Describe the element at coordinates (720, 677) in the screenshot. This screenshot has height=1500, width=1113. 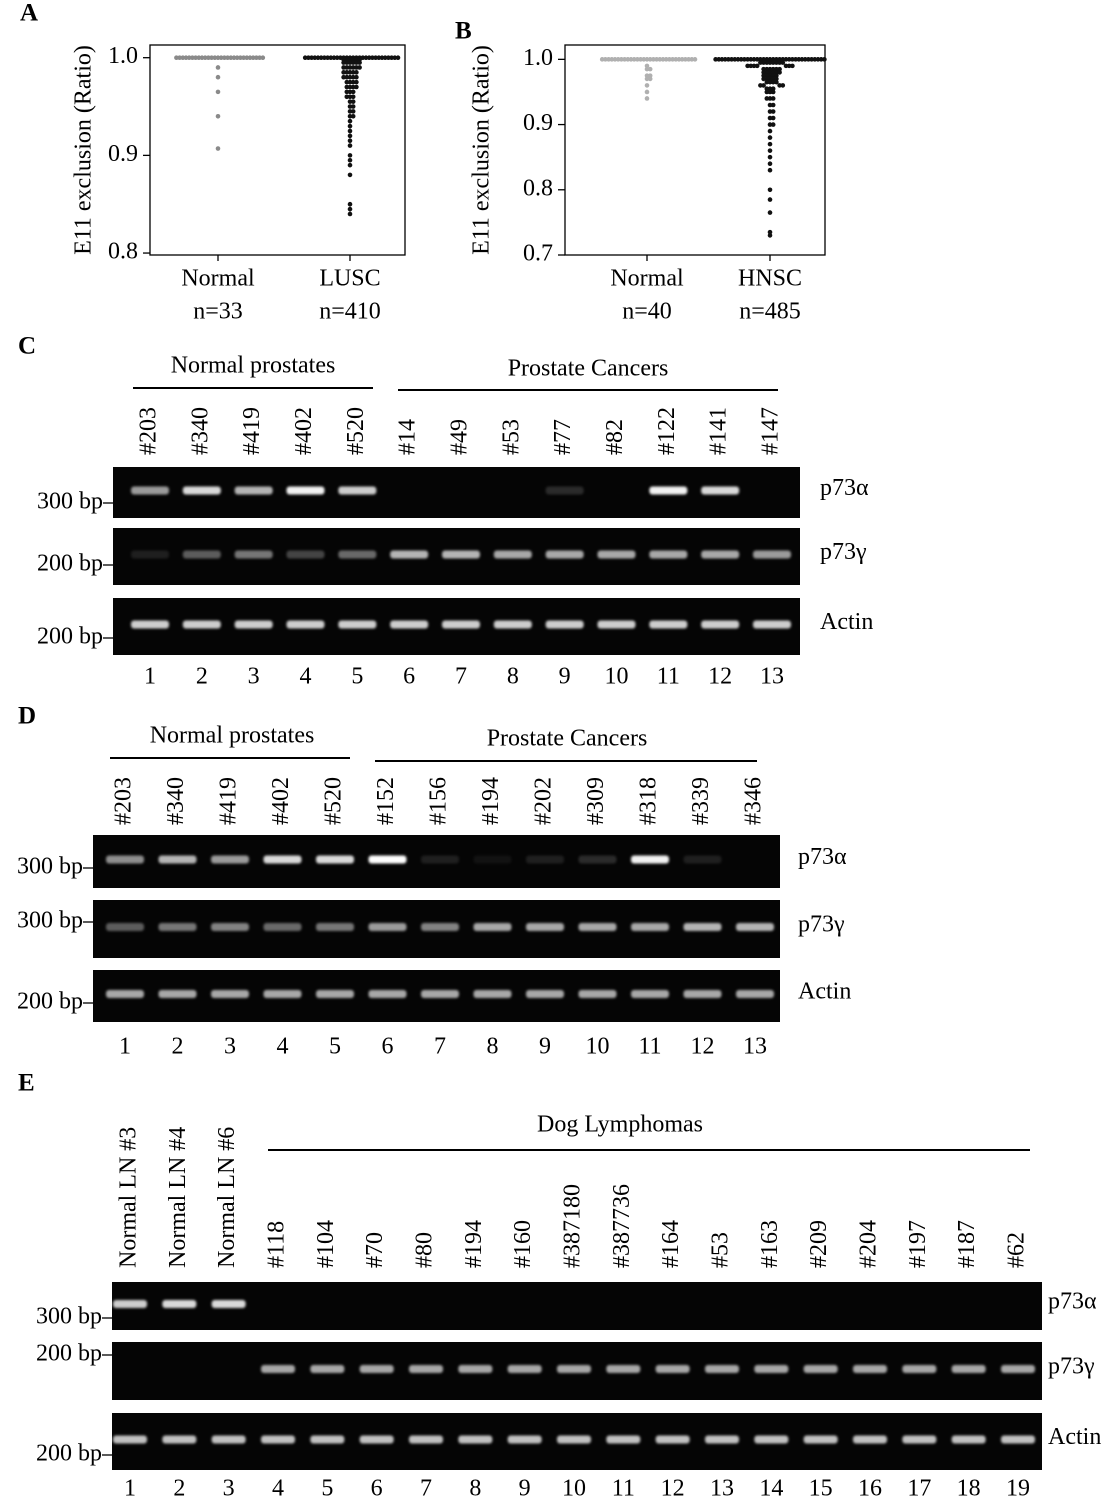
I see `lane-number: 12` at that location.